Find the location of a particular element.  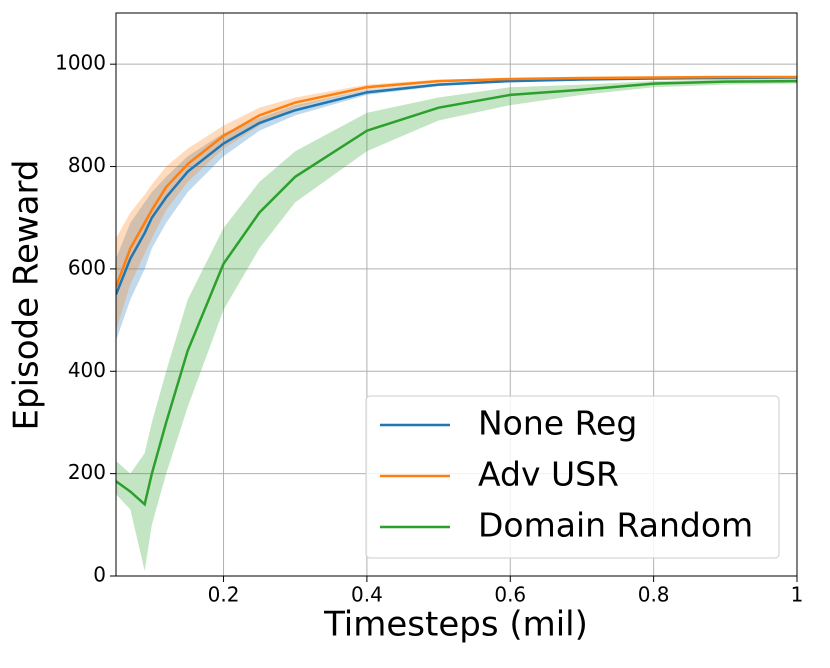

x-tick-label: 1 is located at coordinates (797, 595).